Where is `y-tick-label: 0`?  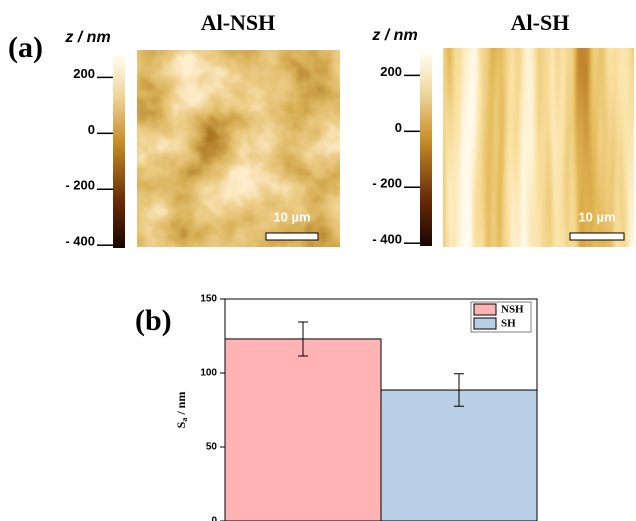 y-tick-label: 0 is located at coordinates (214, 518).